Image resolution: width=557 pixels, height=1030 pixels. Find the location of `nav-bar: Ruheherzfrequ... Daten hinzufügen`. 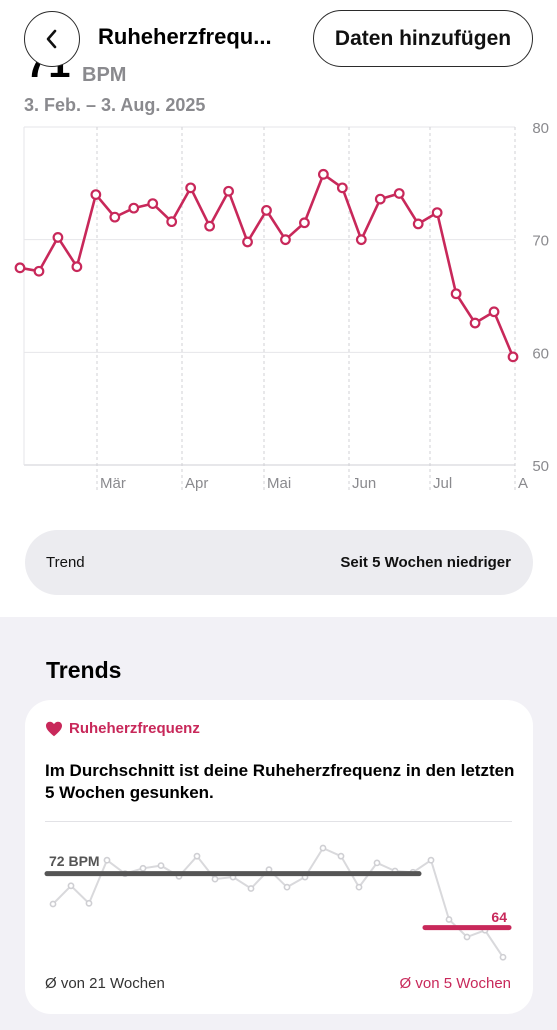

nav-bar: Ruheherzfrequ... Daten hinzufügen is located at coordinates (278, 35).